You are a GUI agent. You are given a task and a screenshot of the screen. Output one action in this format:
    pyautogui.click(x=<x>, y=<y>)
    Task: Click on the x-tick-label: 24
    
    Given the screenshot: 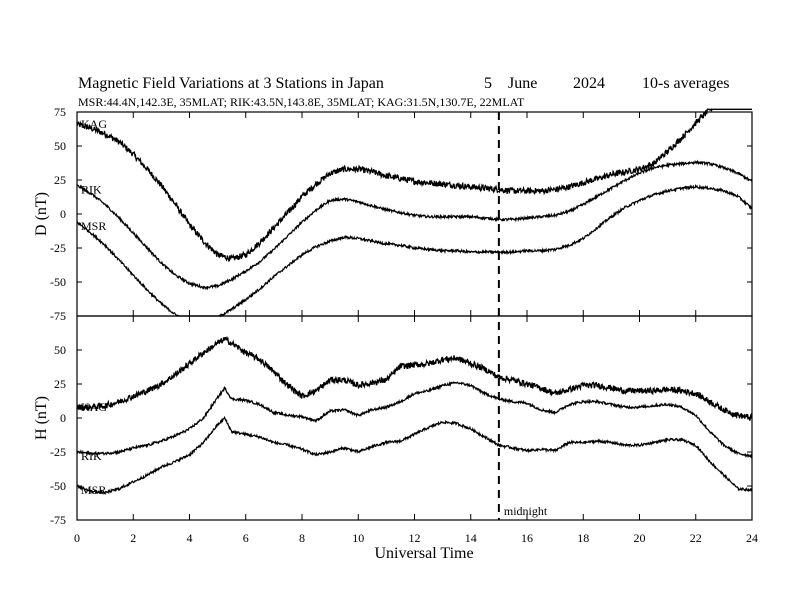 What is the action you would take?
    pyautogui.click(x=752, y=538)
    